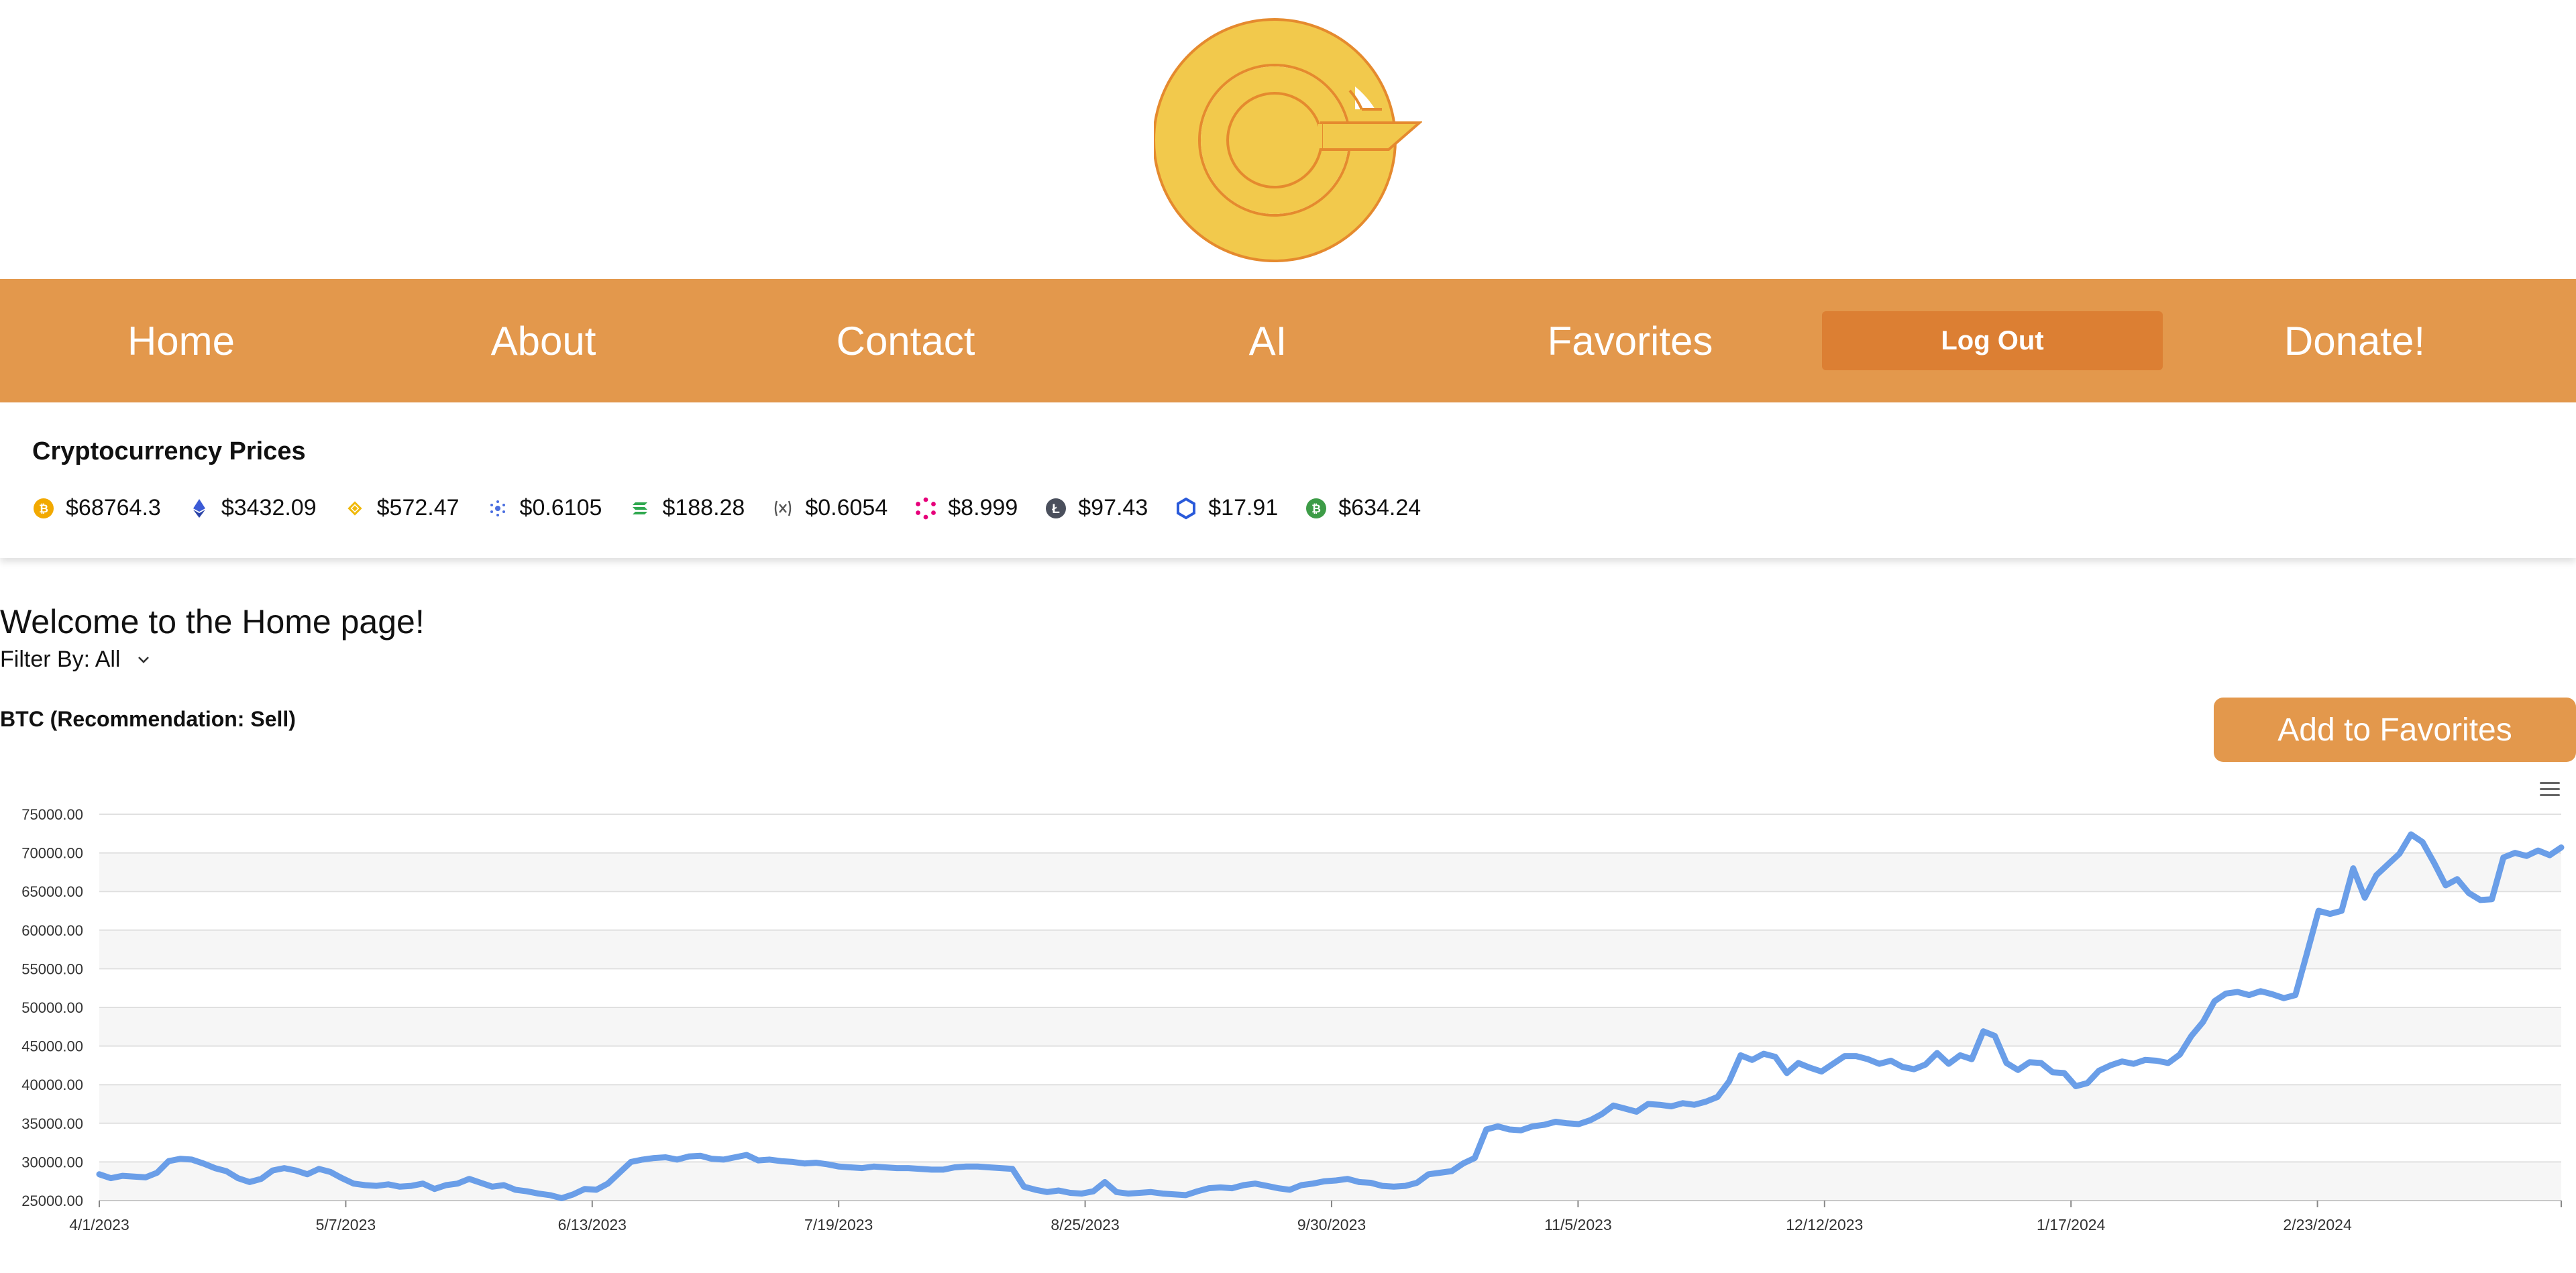 This screenshot has width=2576, height=1273. What do you see at coordinates (113, 508) in the screenshot?
I see `coin-price: $68764.3` at bounding box center [113, 508].